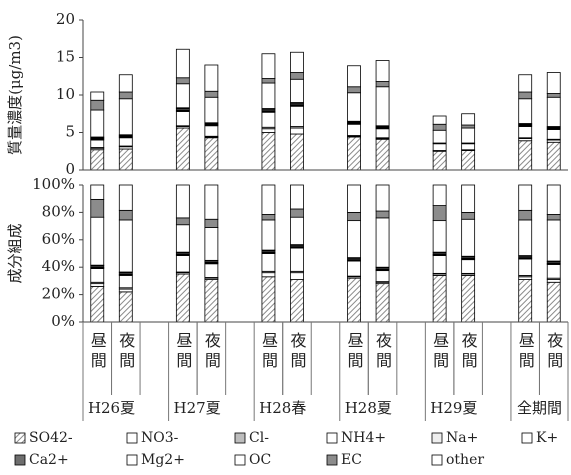 Image resolution: width=571 pixels, height=475 pixels. Describe the element at coordinates (351, 460) in the screenshot. I see `legend-label: EC` at that location.